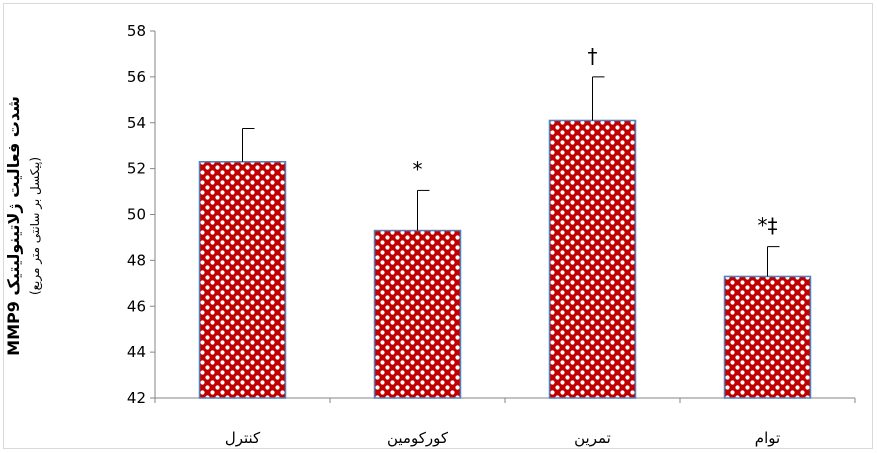 The width and height of the screenshot is (877, 453). I want to click on y-tick-label: 56, so click(136, 77).